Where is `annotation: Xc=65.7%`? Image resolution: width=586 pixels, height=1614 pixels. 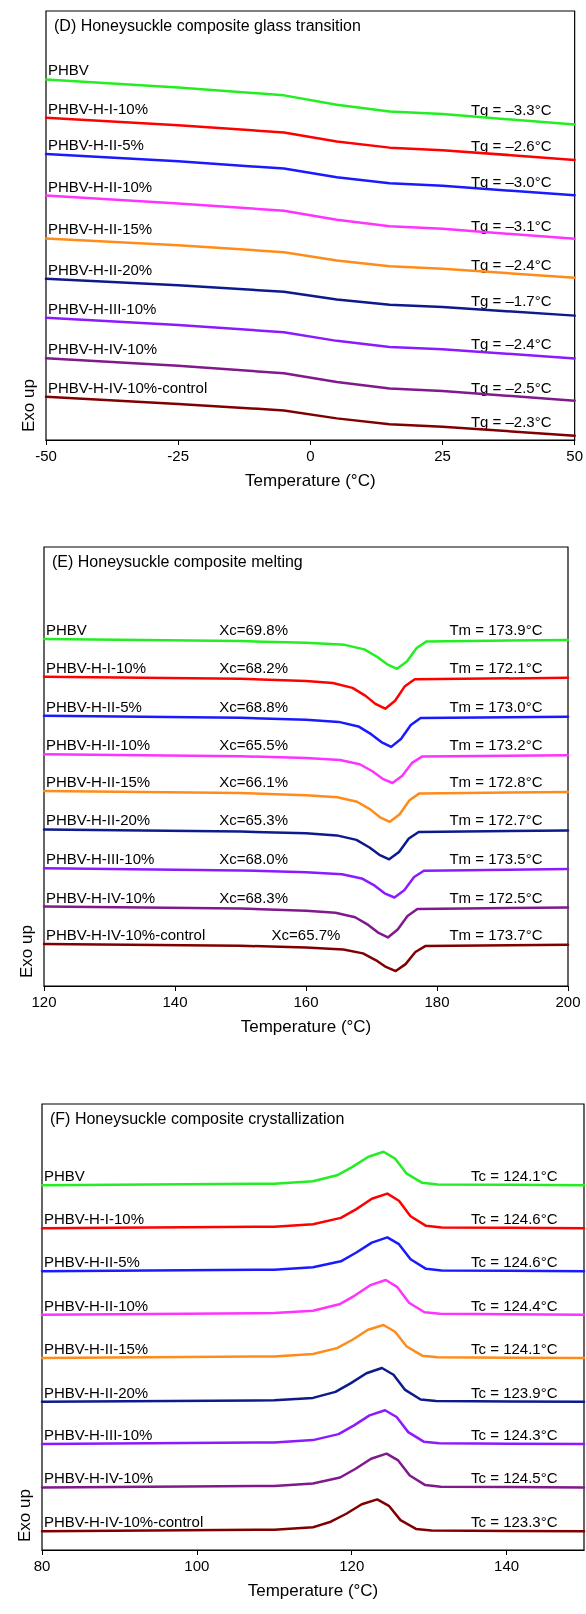
annotation: Xc=65.7% is located at coordinates (306, 935).